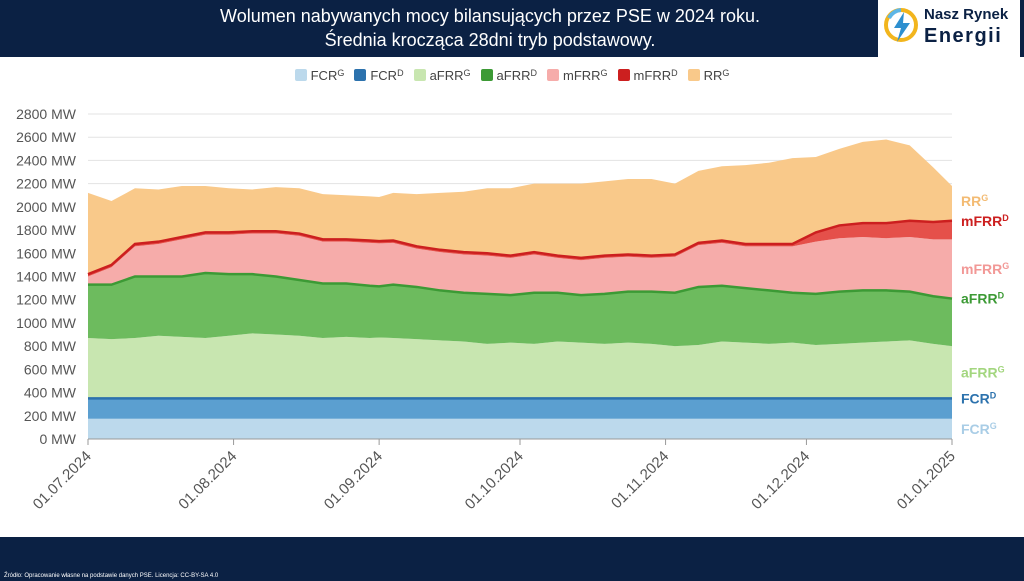 The image size is (1024, 581). I want to click on lightning-bulb-icon, so click(901, 25).